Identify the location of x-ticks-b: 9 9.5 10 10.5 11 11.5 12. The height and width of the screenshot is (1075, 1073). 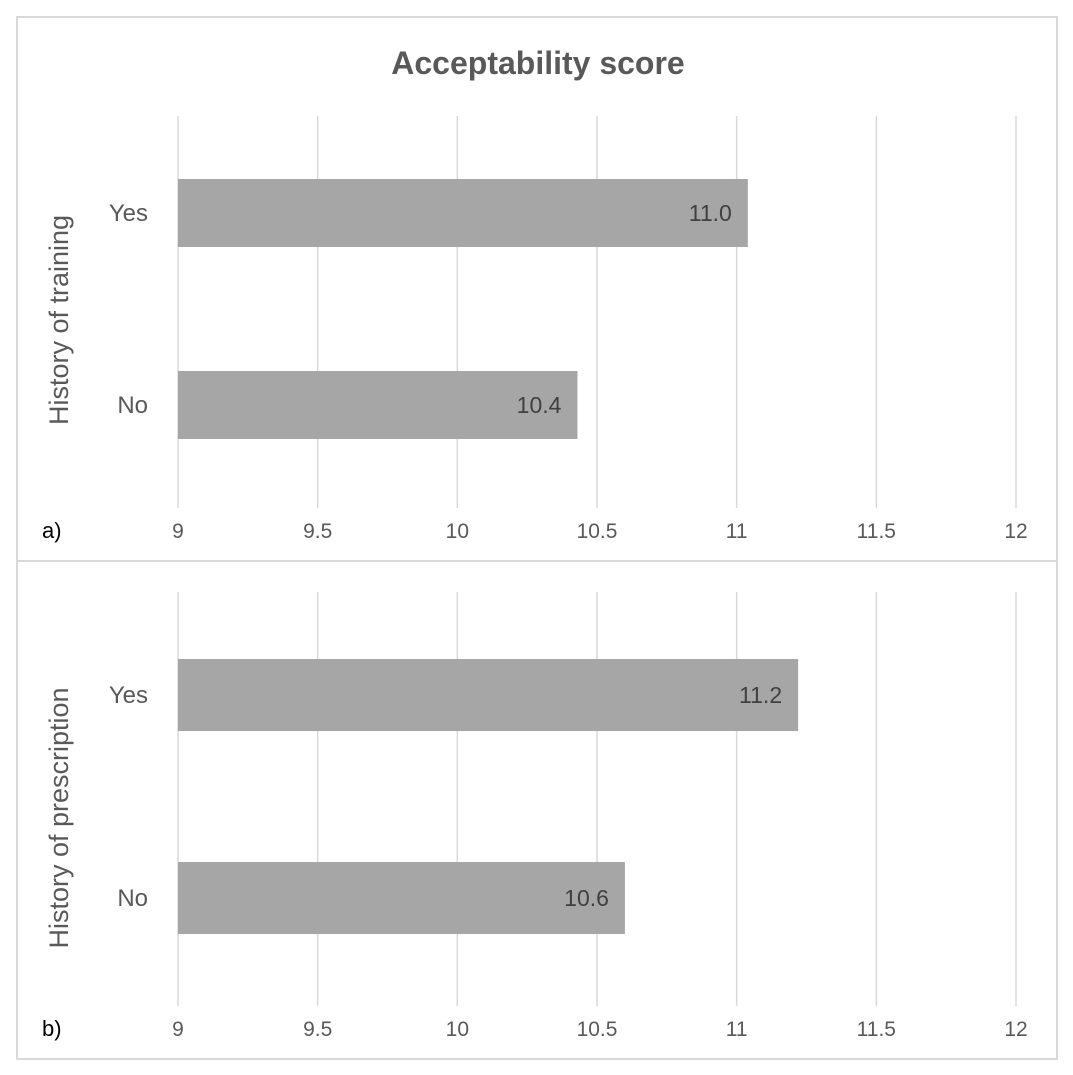
(600, 1029).